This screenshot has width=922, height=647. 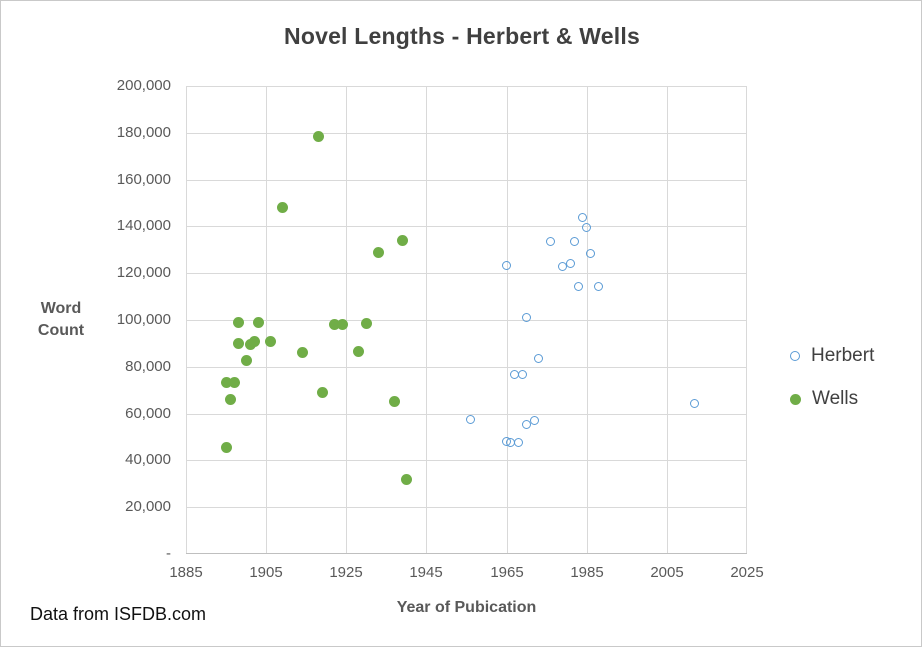 What do you see at coordinates (795, 356) in the screenshot?
I see `herbert-open-circle-icon` at bounding box center [795, 356].